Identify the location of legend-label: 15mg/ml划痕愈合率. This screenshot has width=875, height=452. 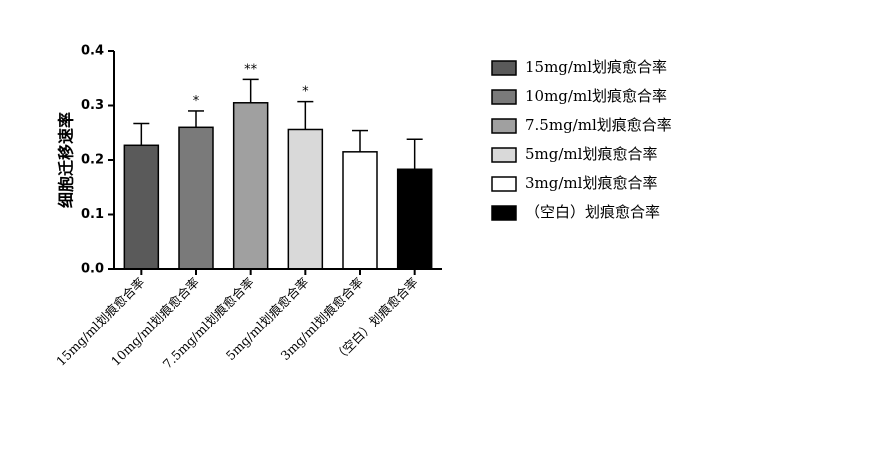
(596, 67).